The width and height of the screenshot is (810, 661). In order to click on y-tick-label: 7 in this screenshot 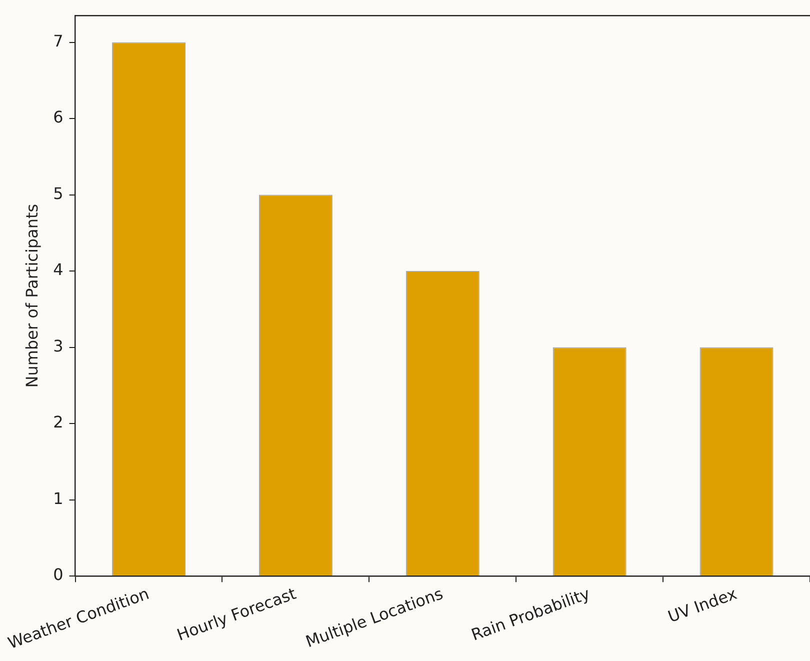, I will do `click(58, 40)`.